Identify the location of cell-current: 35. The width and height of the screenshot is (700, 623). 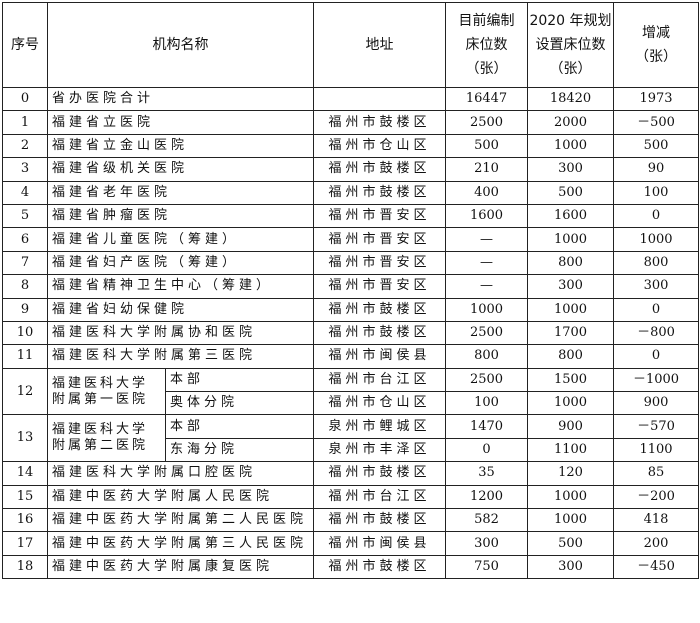
(486, 473).